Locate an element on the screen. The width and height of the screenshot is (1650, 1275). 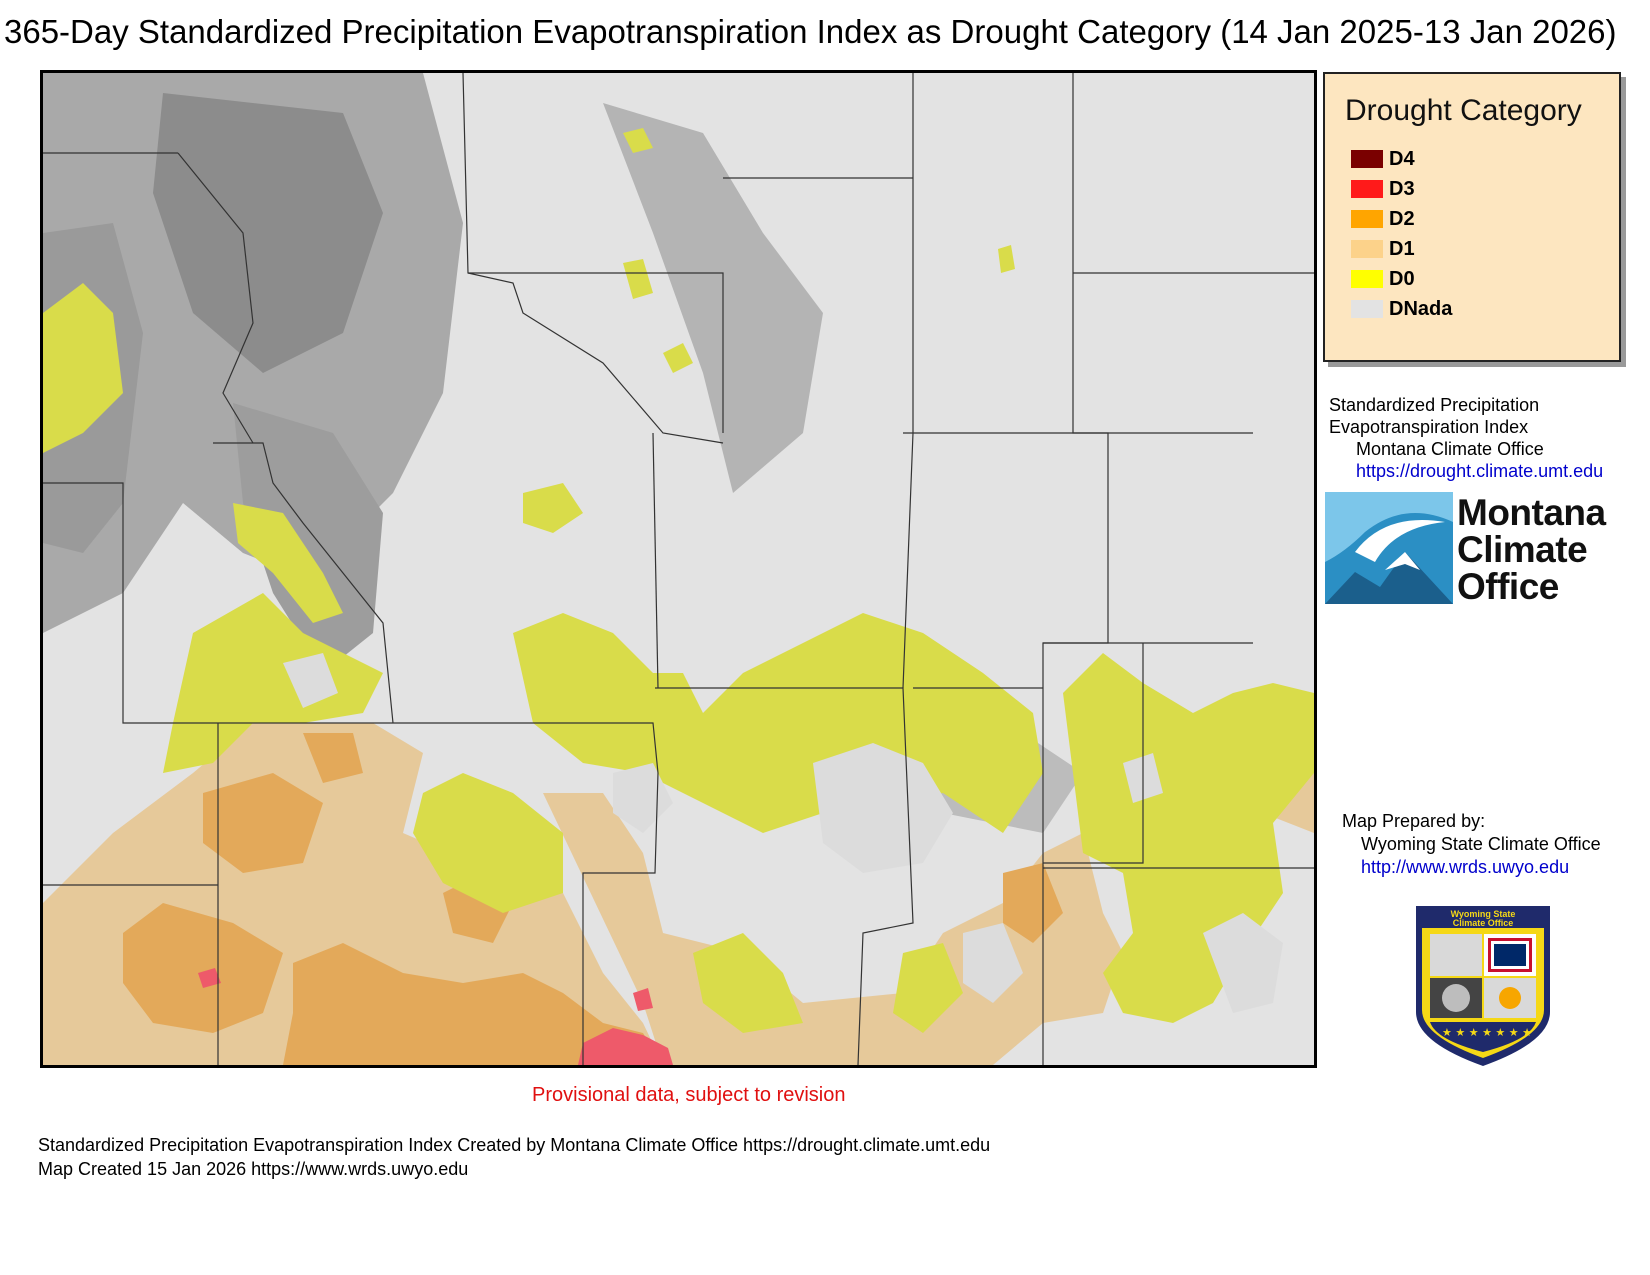
legend-title: Drought Category is located at coordinates (1463, 110).